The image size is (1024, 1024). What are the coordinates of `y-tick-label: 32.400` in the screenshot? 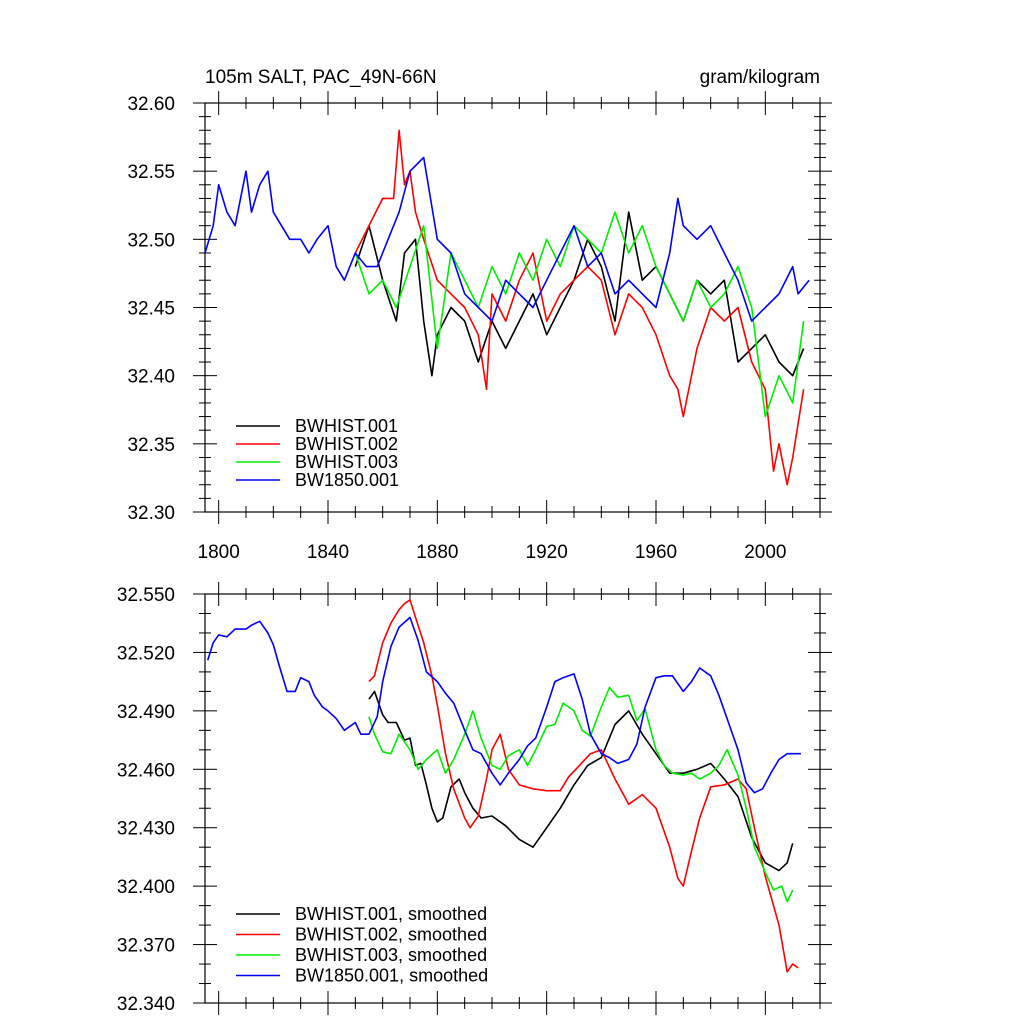 It's located at (146, 887).